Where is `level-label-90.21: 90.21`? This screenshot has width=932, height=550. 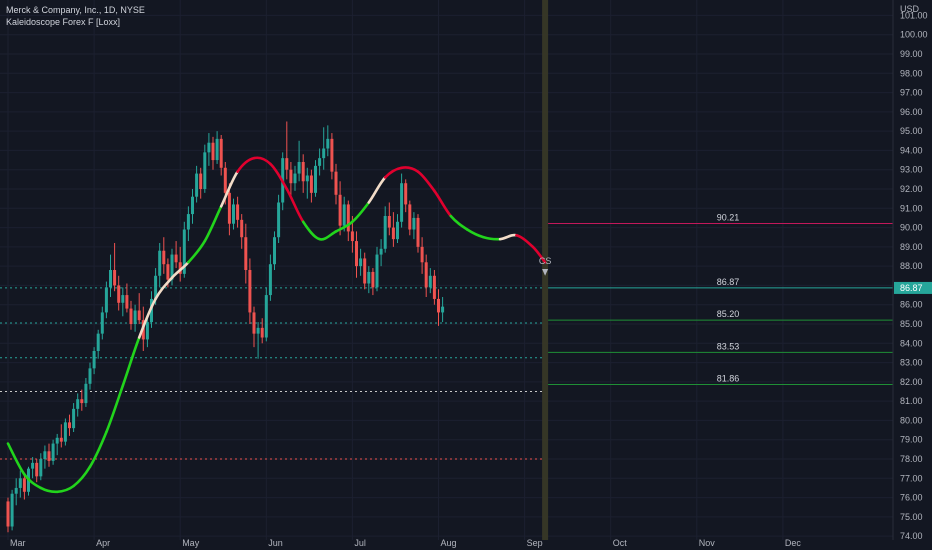 level-label-90.21: 90.21 is located at coordinates (728, 218).